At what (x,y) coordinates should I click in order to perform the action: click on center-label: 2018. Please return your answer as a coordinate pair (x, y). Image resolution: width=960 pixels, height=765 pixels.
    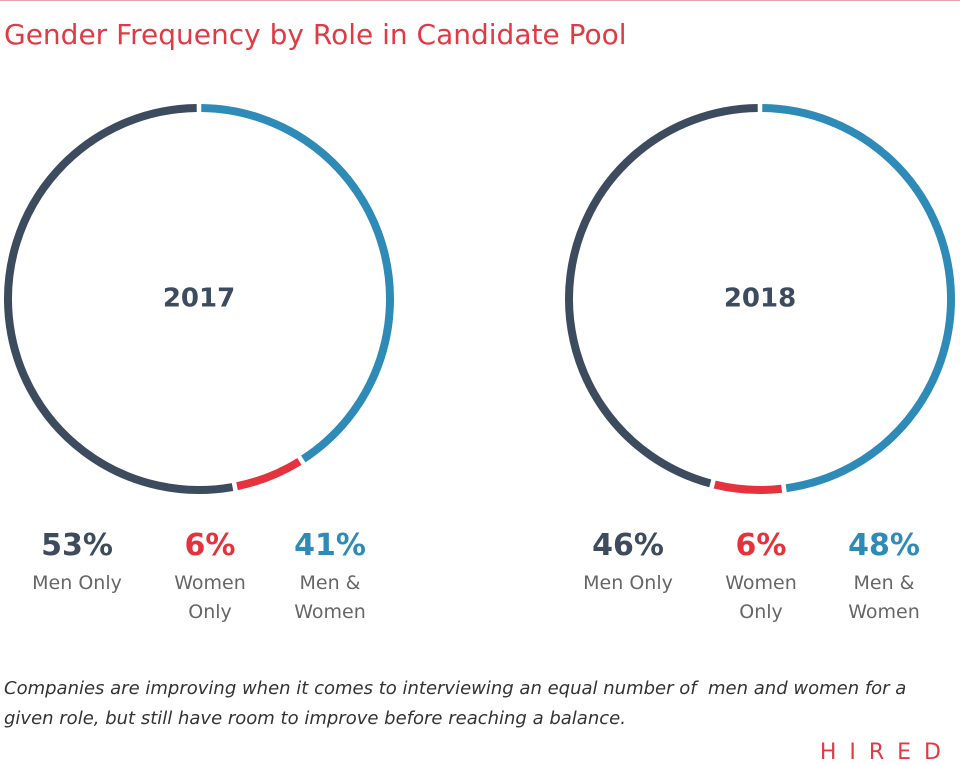
    Looking at the image, I should click on (760, 299).